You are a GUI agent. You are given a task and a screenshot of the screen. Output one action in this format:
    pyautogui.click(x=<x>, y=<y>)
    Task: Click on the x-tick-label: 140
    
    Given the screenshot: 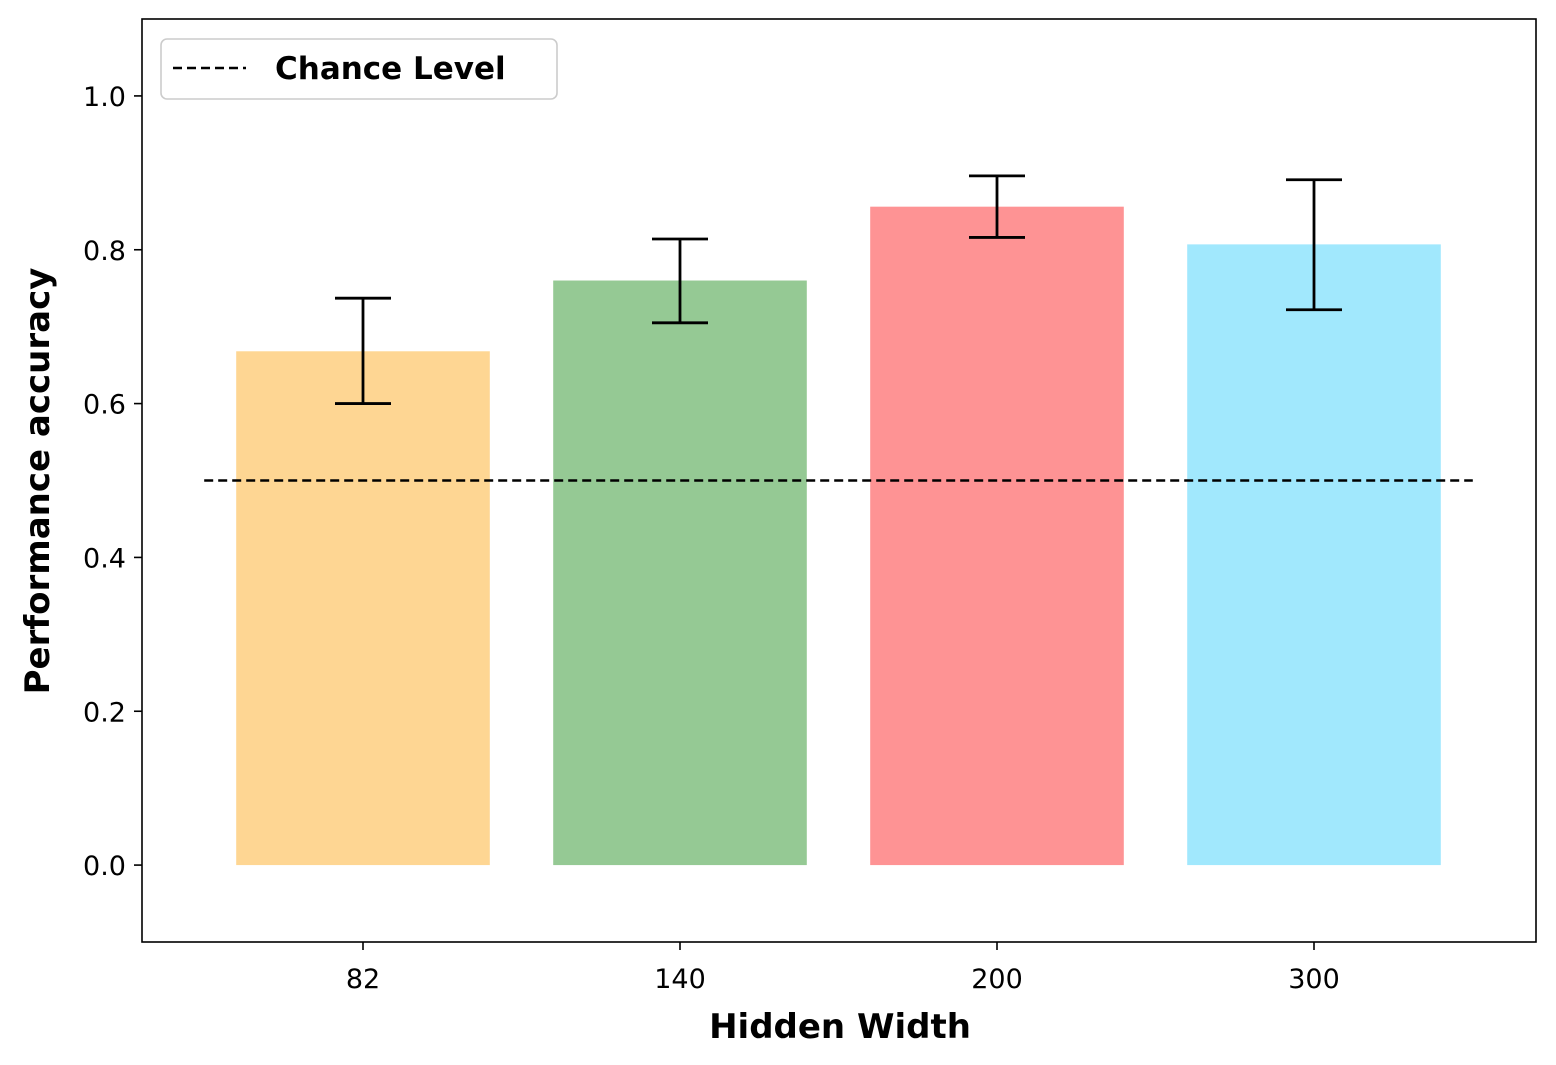 What is the action you would take?
    pyautogui.click(x=680, y=979)
    